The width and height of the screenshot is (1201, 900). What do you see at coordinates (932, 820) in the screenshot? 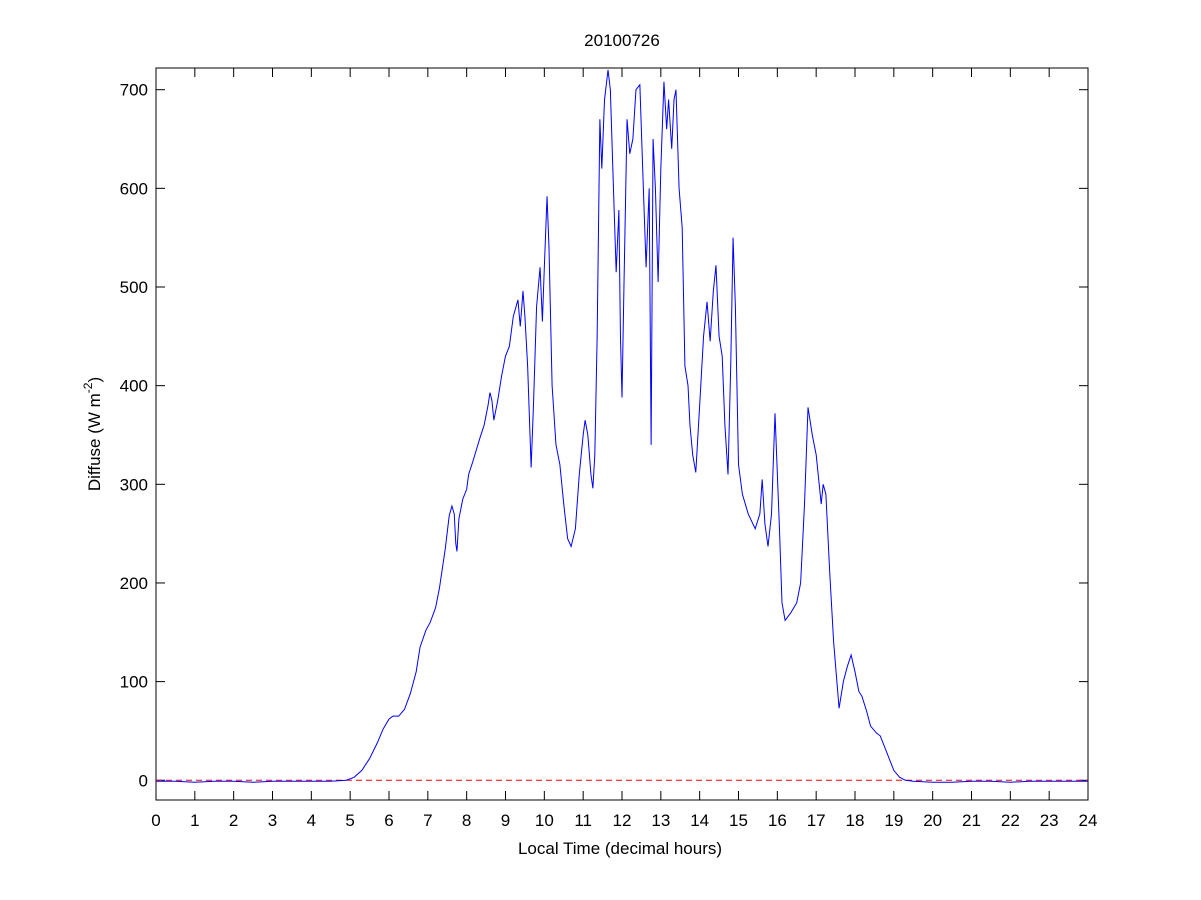
I see `x-tick-label: 20` at bounding box center [932, 820].